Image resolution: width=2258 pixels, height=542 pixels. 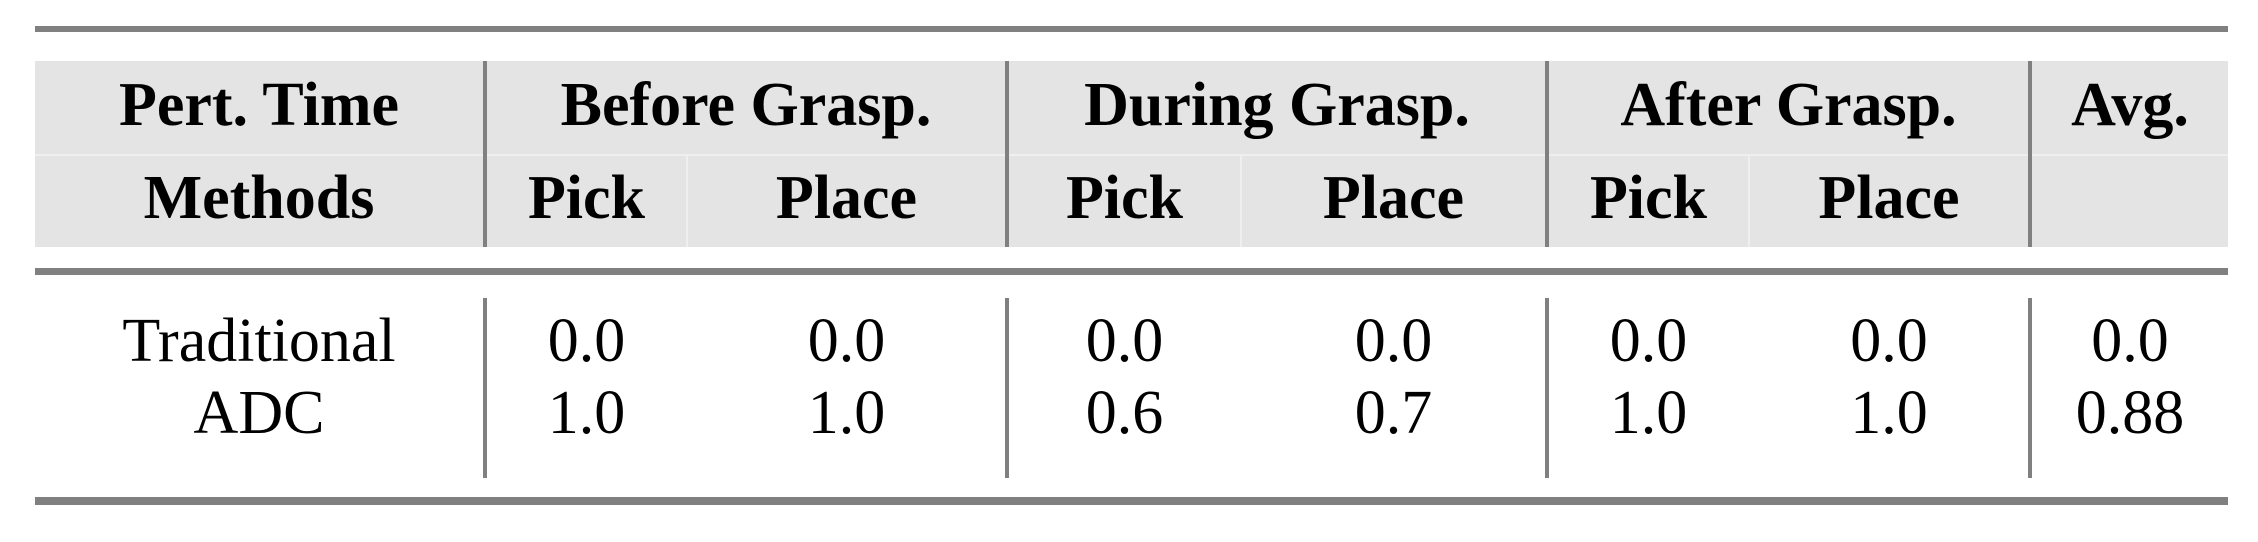 What do you see at coordinates (1131, 271) in the screenshot?
I see `table-mid-rule` at bounding box center [1131, 271].